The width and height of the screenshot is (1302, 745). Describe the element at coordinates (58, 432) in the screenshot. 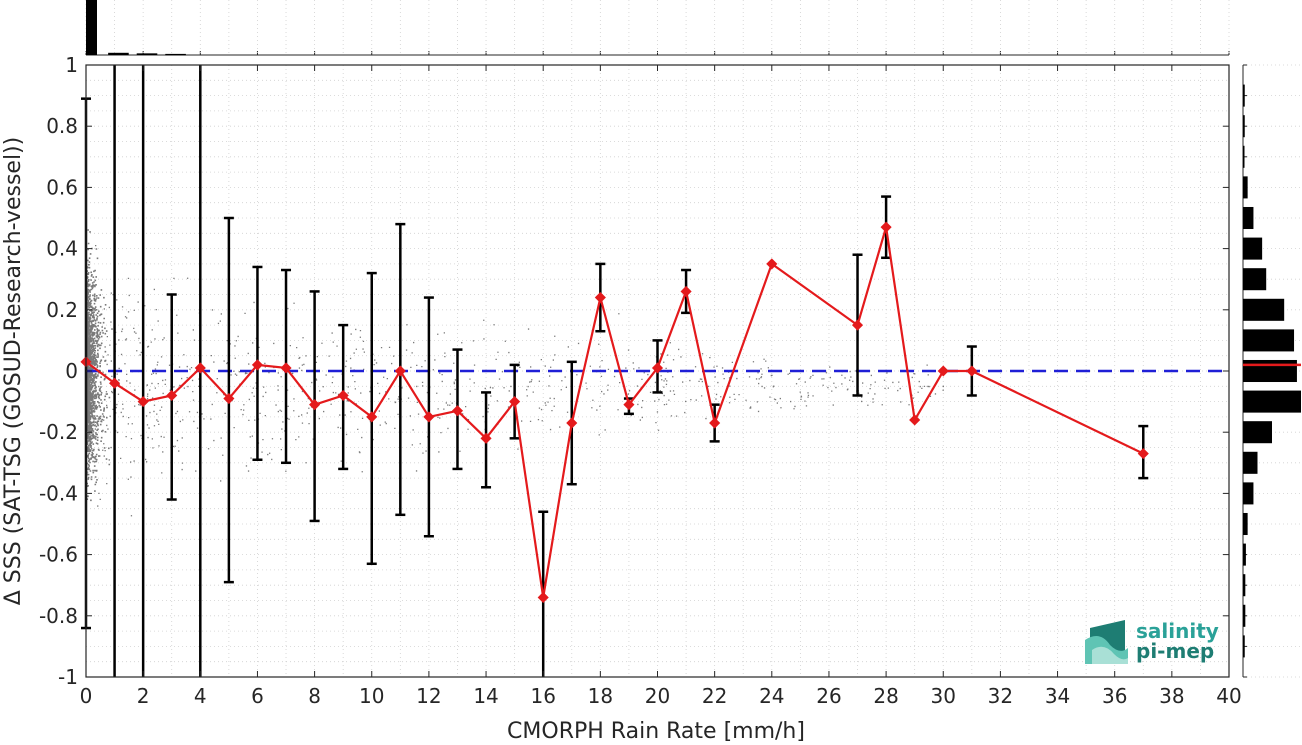

I see `y-tick-label: -0.2` at that location.